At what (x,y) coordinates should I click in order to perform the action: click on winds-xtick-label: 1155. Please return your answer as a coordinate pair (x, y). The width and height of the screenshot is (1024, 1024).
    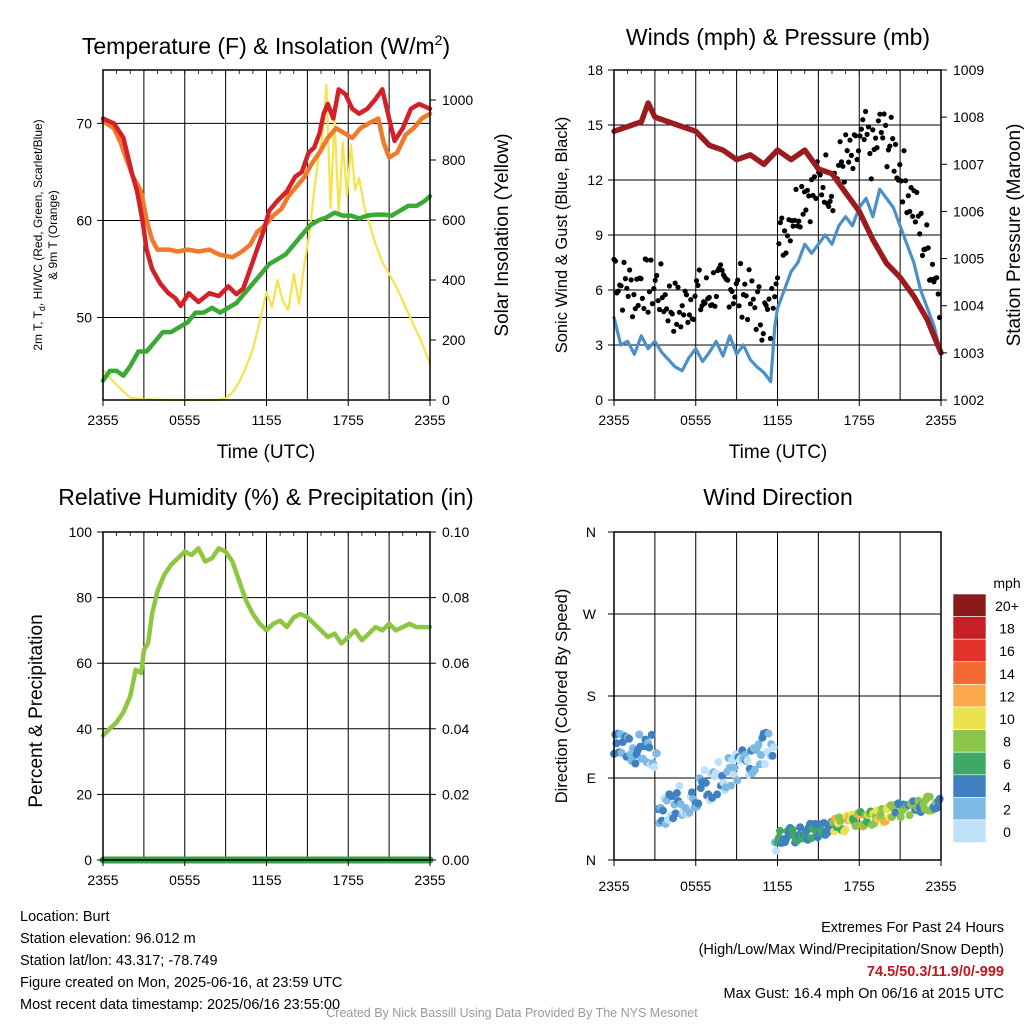
    Looking at the image, I should click on (777, 420).